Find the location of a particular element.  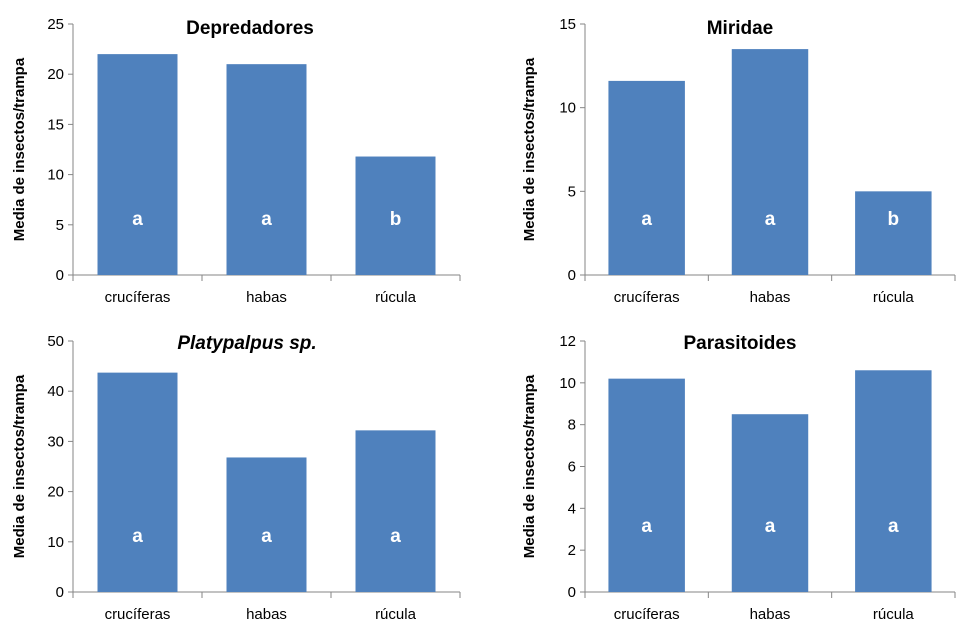

platypalpus-bar-label-0: a is located at coordinates (137, 536).